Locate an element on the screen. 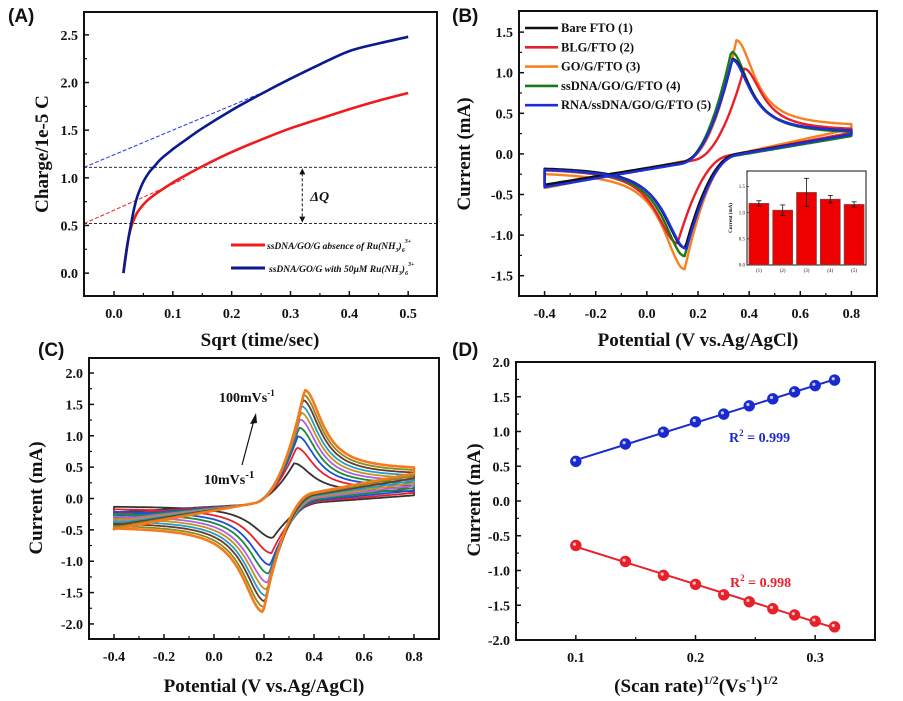 The width and height of the screenshot is (903, 701). panel-b-x-tick-label: 0.6 is located at coordinates (801, 314).